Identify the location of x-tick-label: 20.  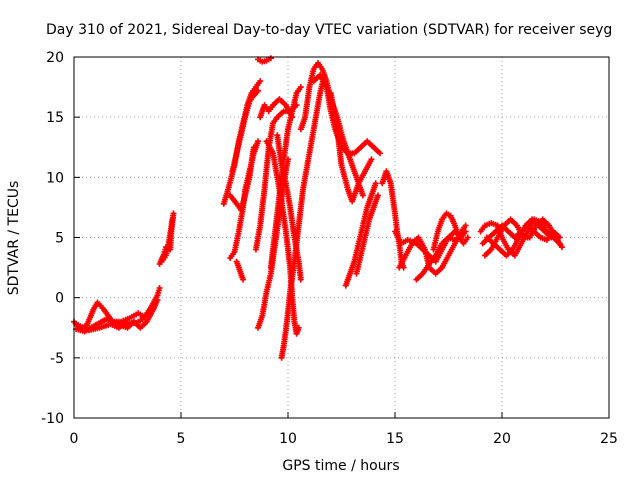
(502, 439).